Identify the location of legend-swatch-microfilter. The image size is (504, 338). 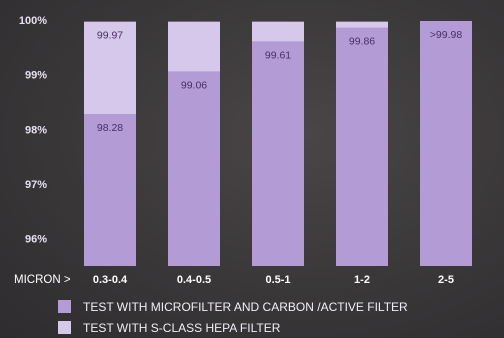
(64, 306).